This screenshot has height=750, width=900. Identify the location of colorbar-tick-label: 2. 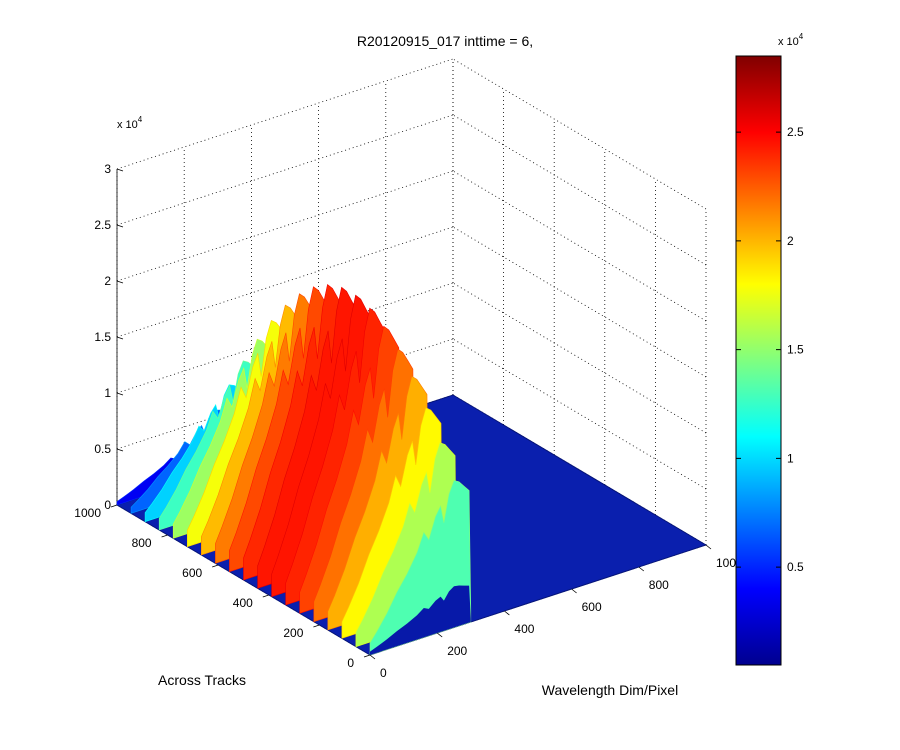
(790, 241).